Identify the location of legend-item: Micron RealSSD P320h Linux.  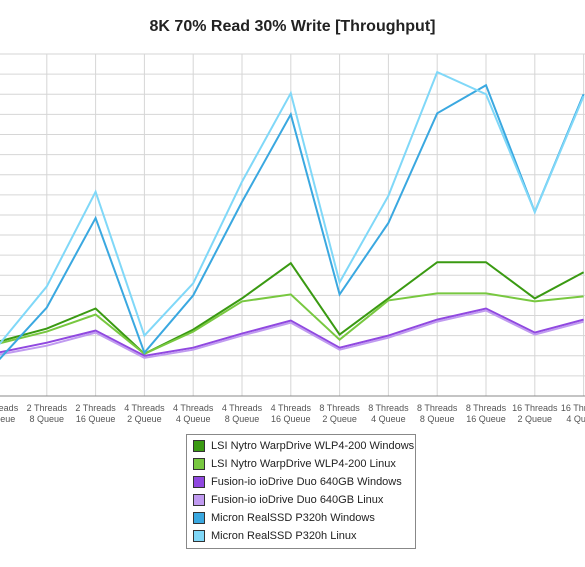
(301, 536).